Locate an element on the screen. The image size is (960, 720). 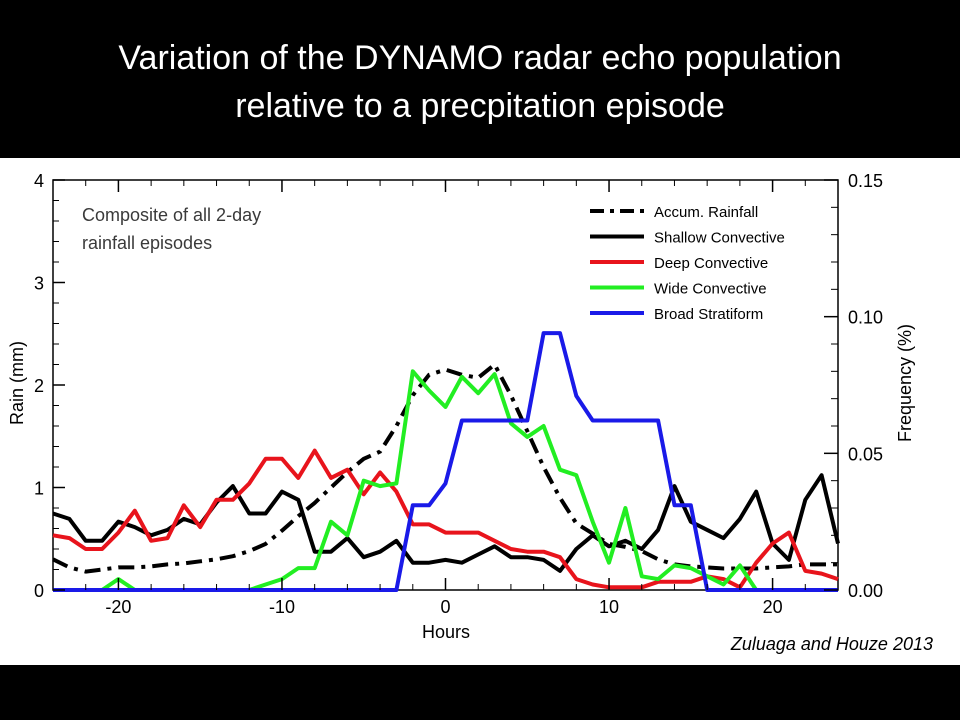
annotation-line-1: Composite of all 2-day is located at coordinates (171, 215).